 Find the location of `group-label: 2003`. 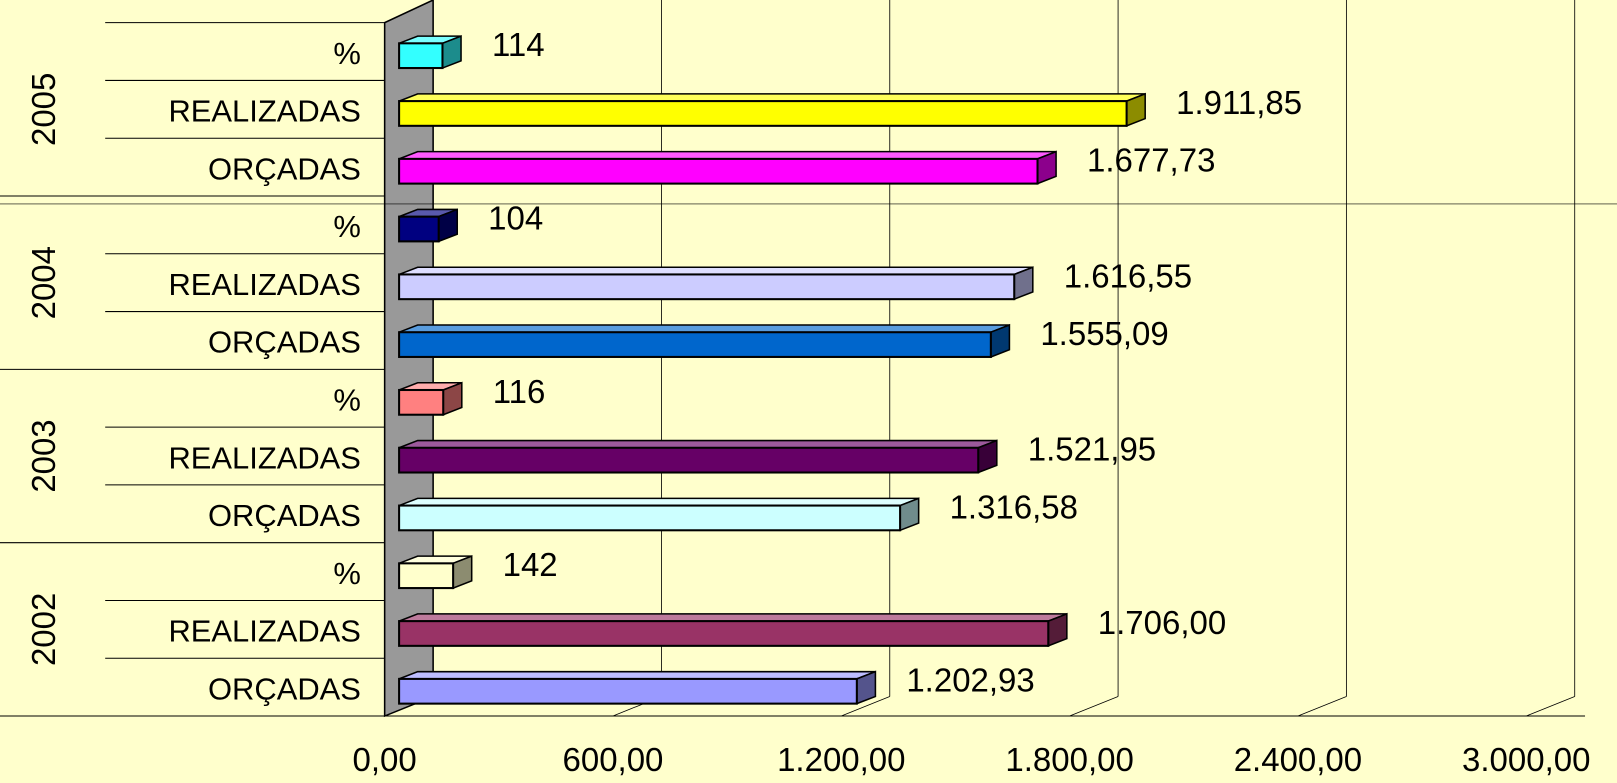

group-label: 2003 is located at coordinates (43, 455).